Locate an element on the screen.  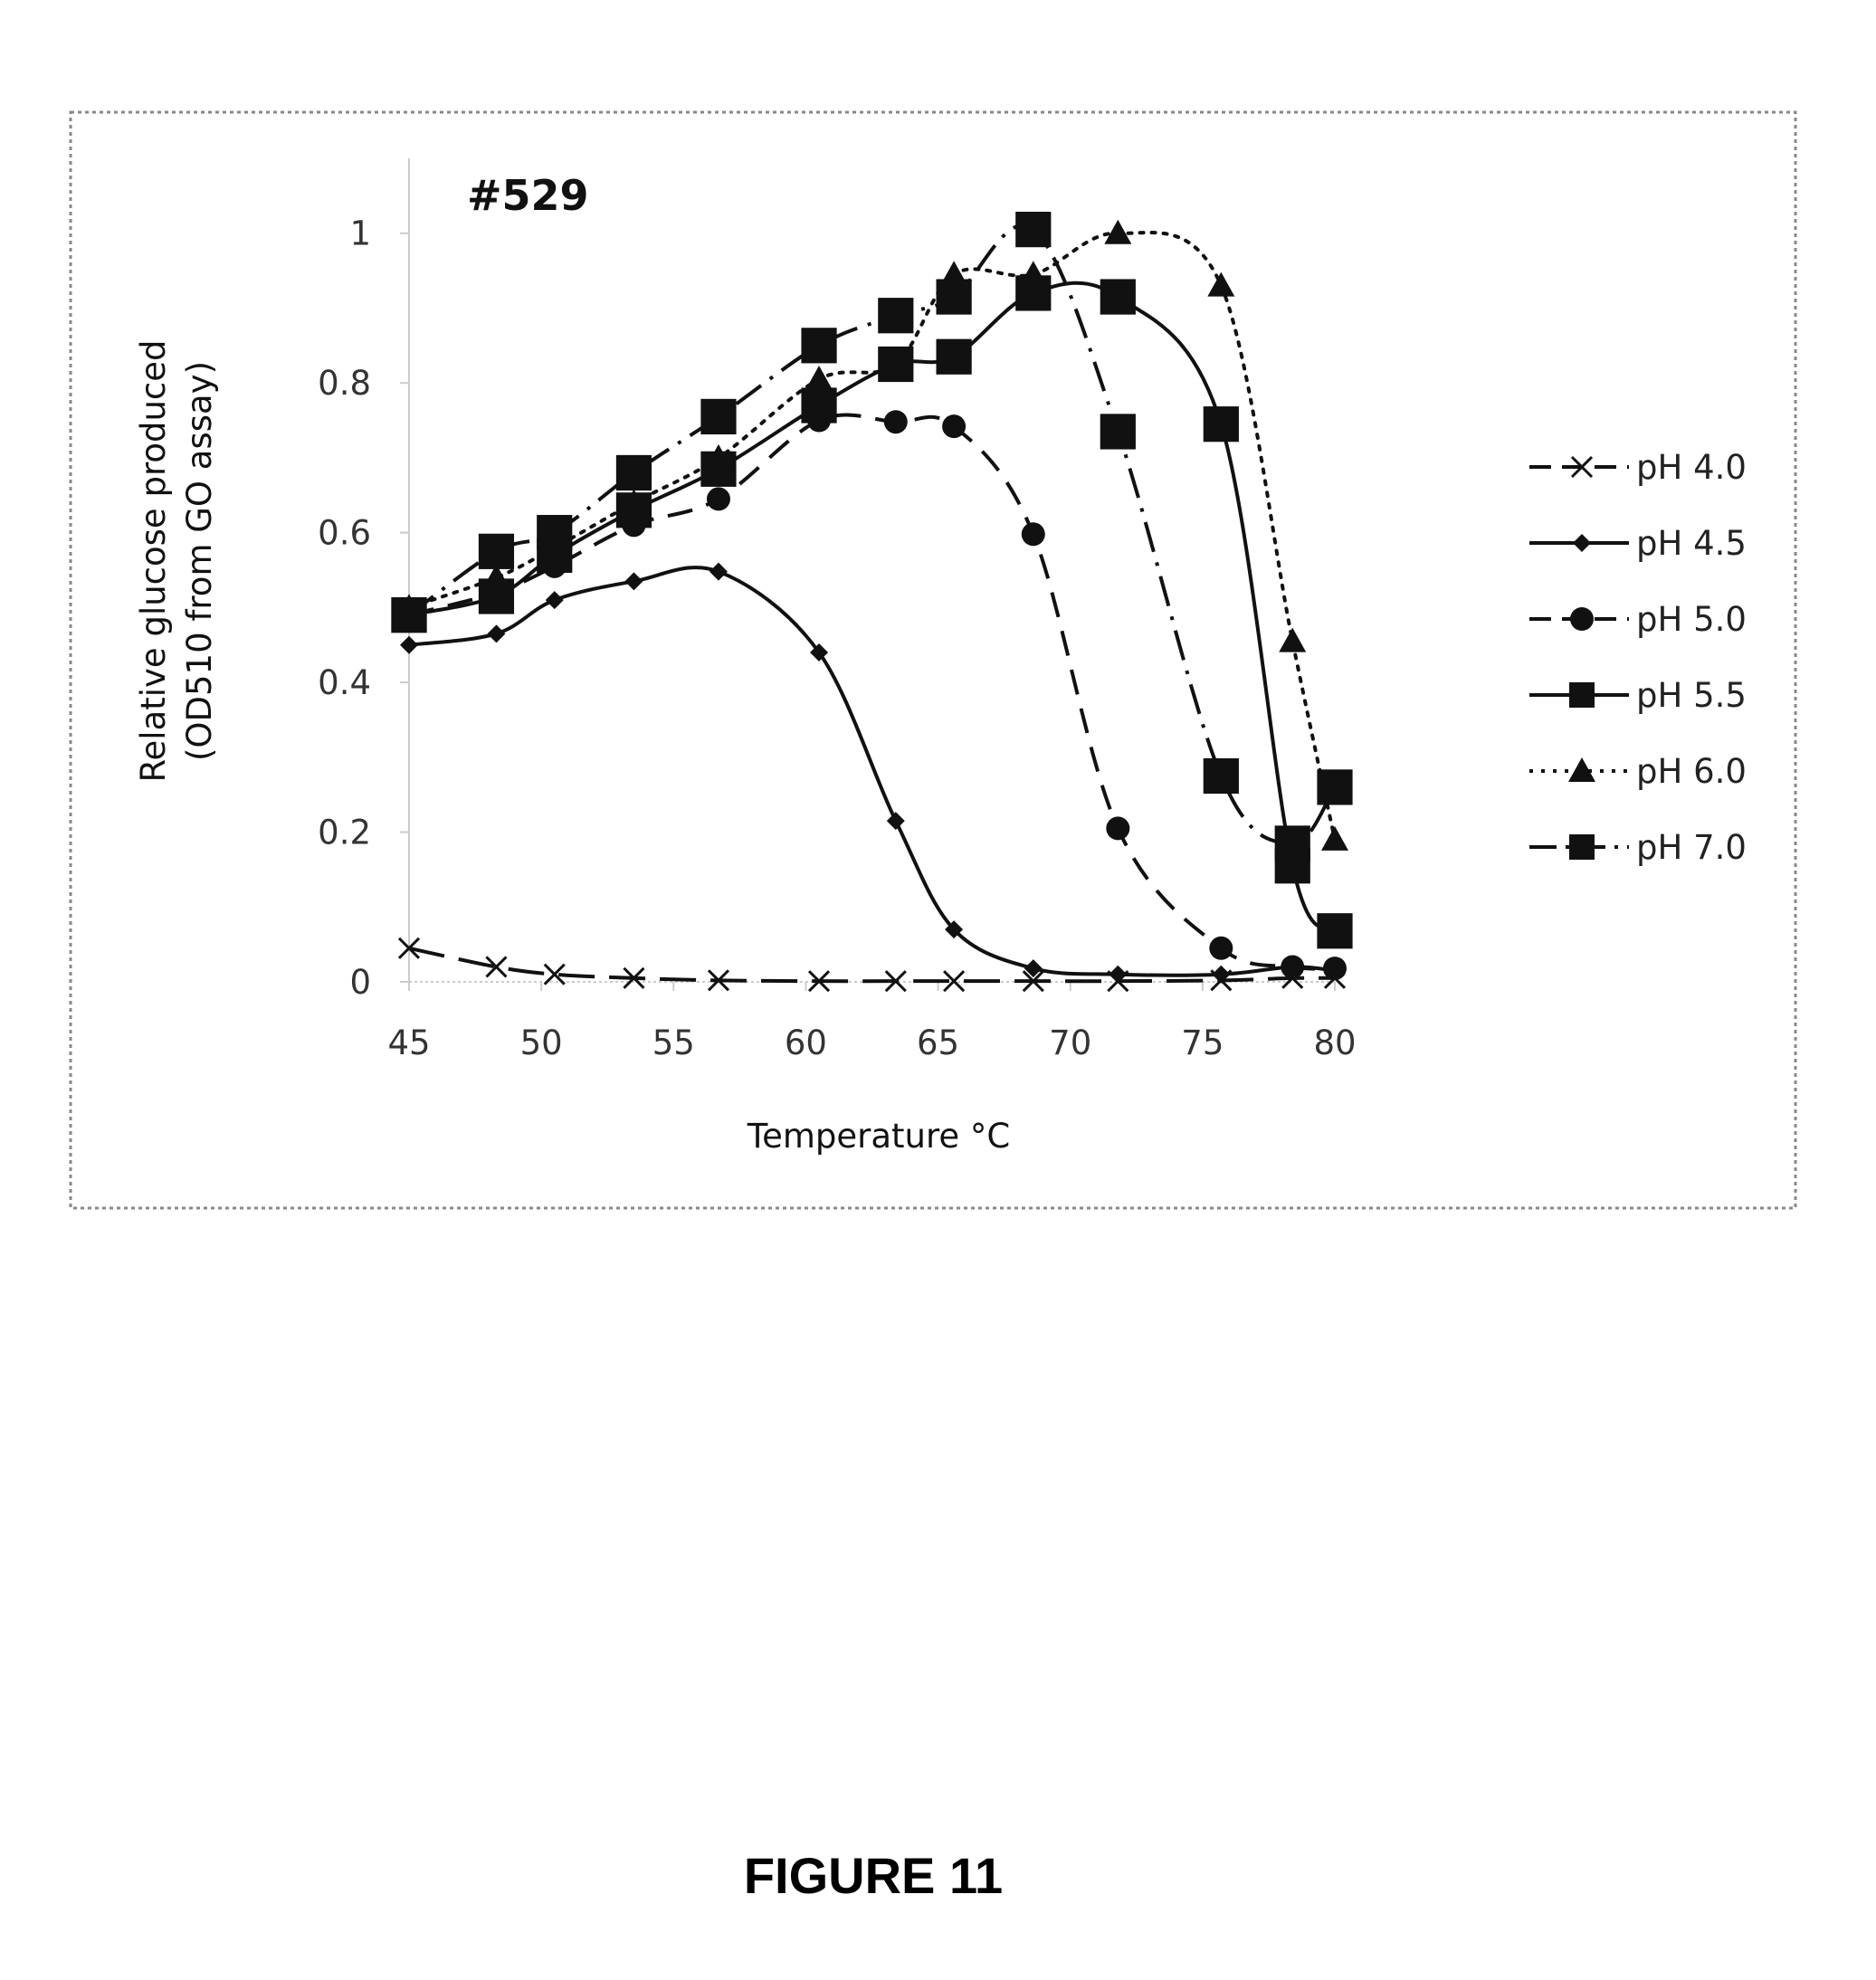
x-axis-title: Temperature °C is located at coordinates (878, 1136).